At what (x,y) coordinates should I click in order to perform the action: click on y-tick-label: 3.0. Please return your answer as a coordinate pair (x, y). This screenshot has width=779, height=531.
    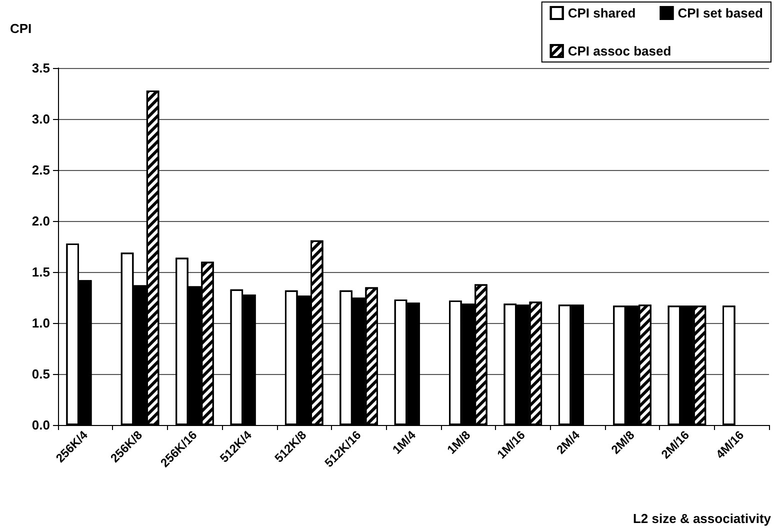
    Looking at the image, I should click on (41, 119).